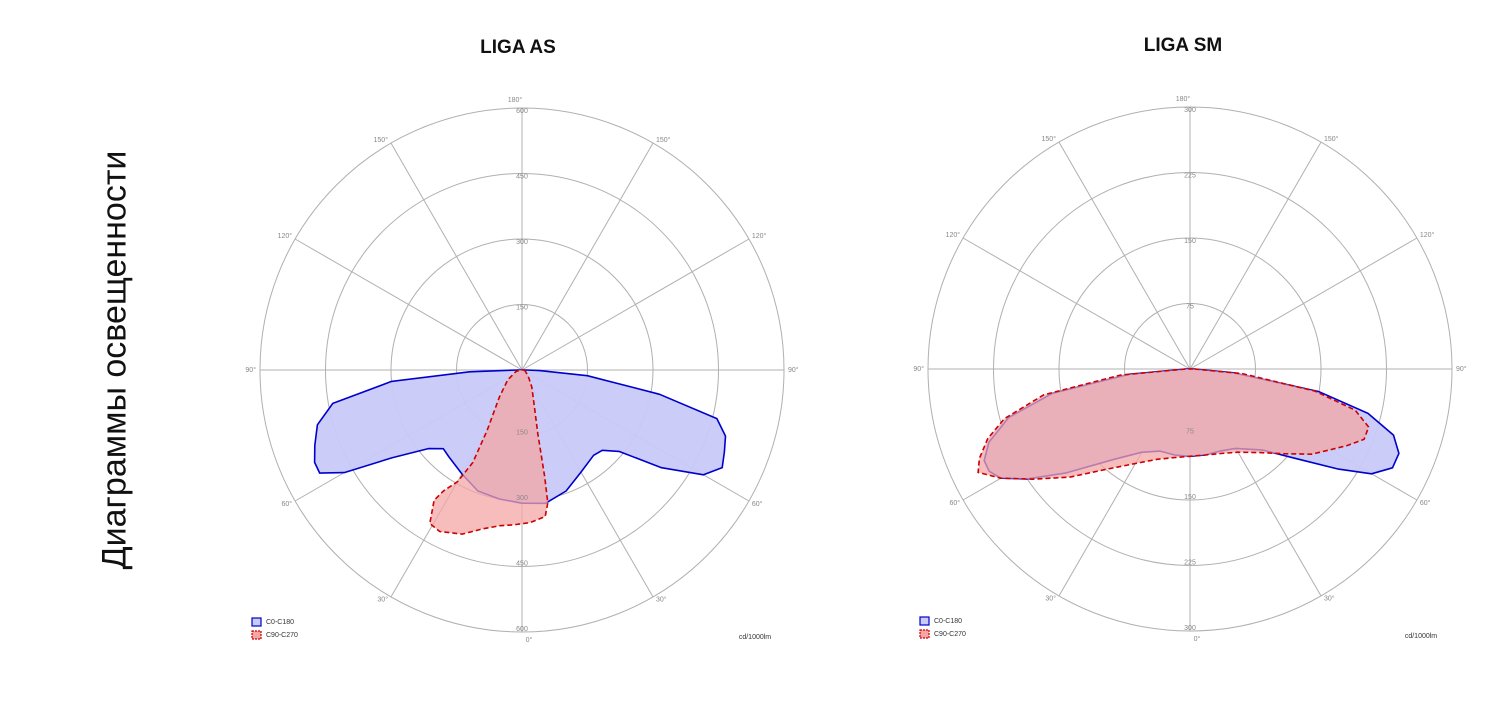 The height and width of the screenshot is (719, 1500). Describe the element at coordinates (522, 176) in the screenshot. I see `ring-label-top-3: 450` at that location.